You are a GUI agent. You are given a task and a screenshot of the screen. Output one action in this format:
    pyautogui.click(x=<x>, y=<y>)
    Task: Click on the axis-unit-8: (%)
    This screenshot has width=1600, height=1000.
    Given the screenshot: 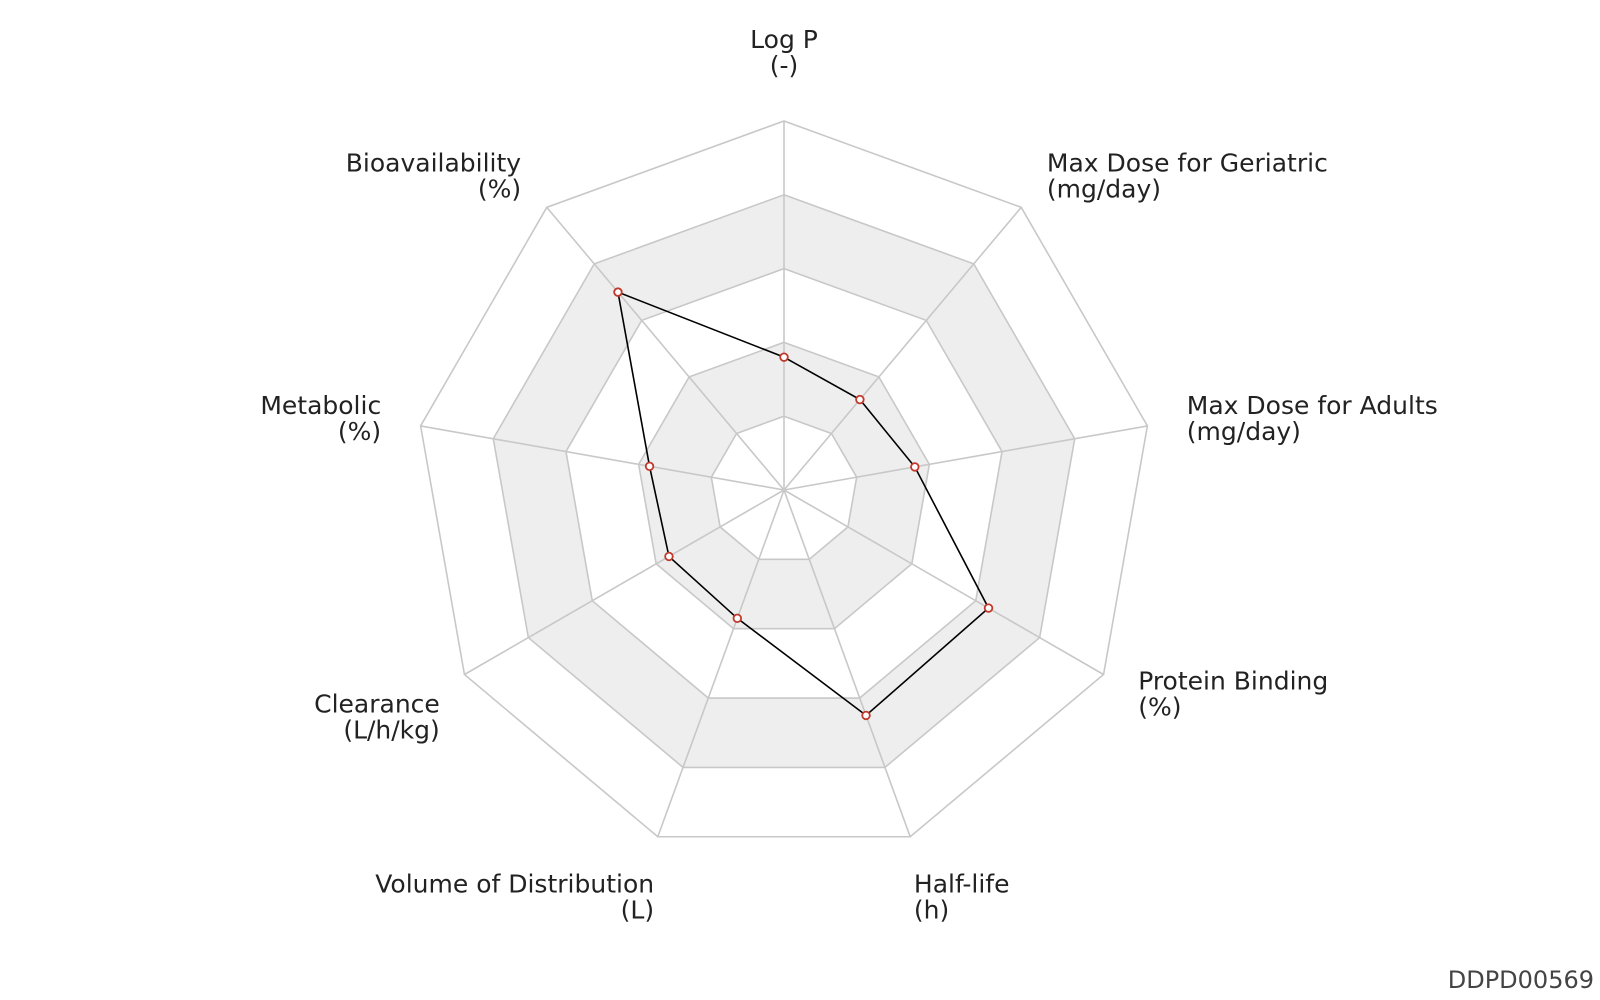 What is the action you would take?
    pyautogui.click(x=499, y=189)
    